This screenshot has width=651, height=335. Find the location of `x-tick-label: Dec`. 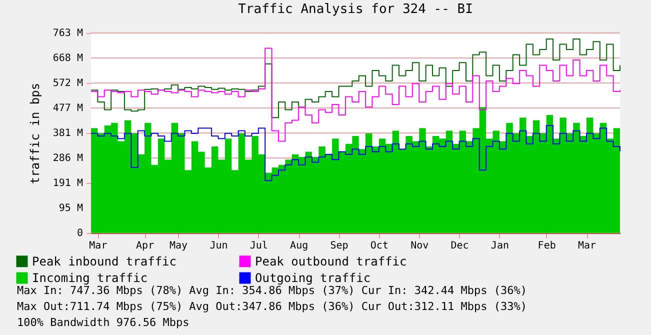

x-tick-label: Dec is located at coordinates (459, 246).